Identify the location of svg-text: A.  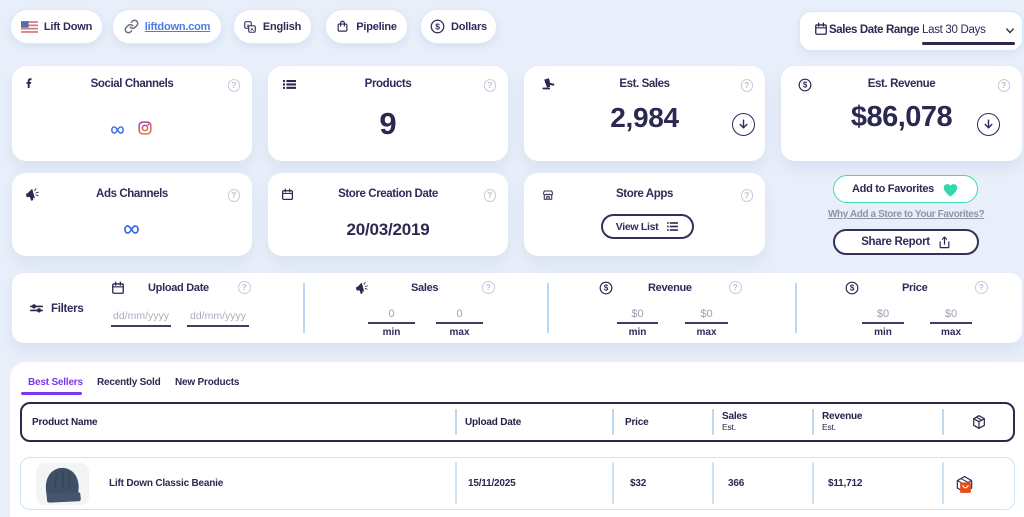
(252, 30).